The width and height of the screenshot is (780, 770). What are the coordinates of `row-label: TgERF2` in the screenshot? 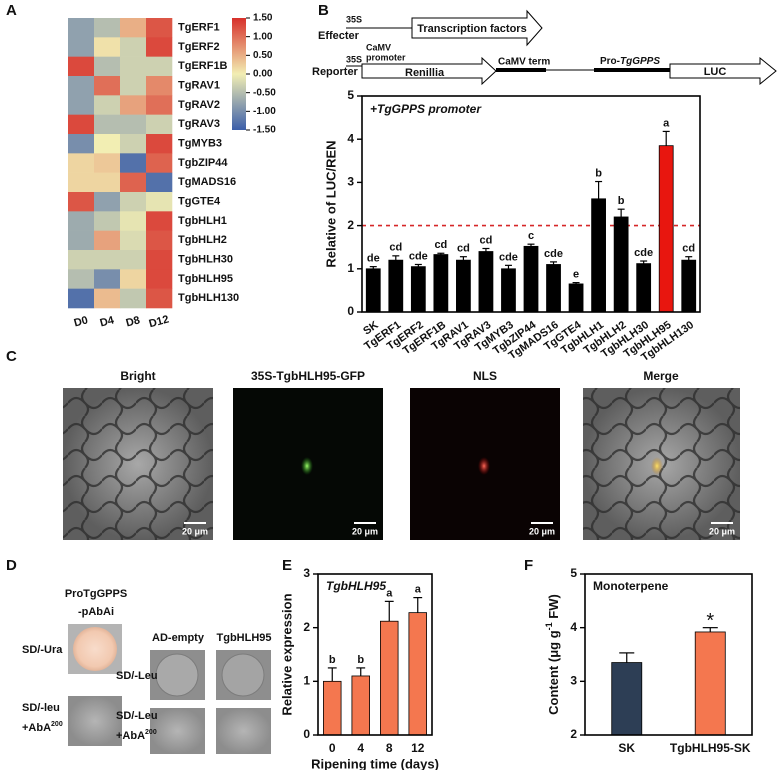 It's located at (199, 47).